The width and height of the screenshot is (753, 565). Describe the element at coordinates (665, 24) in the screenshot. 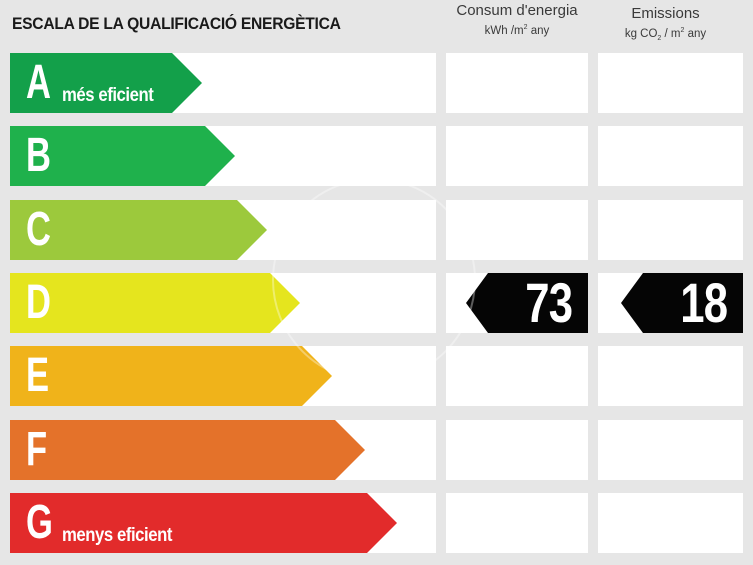

I see `emissions-column-header: Emissions kg CO2 / m2 any` at that location.